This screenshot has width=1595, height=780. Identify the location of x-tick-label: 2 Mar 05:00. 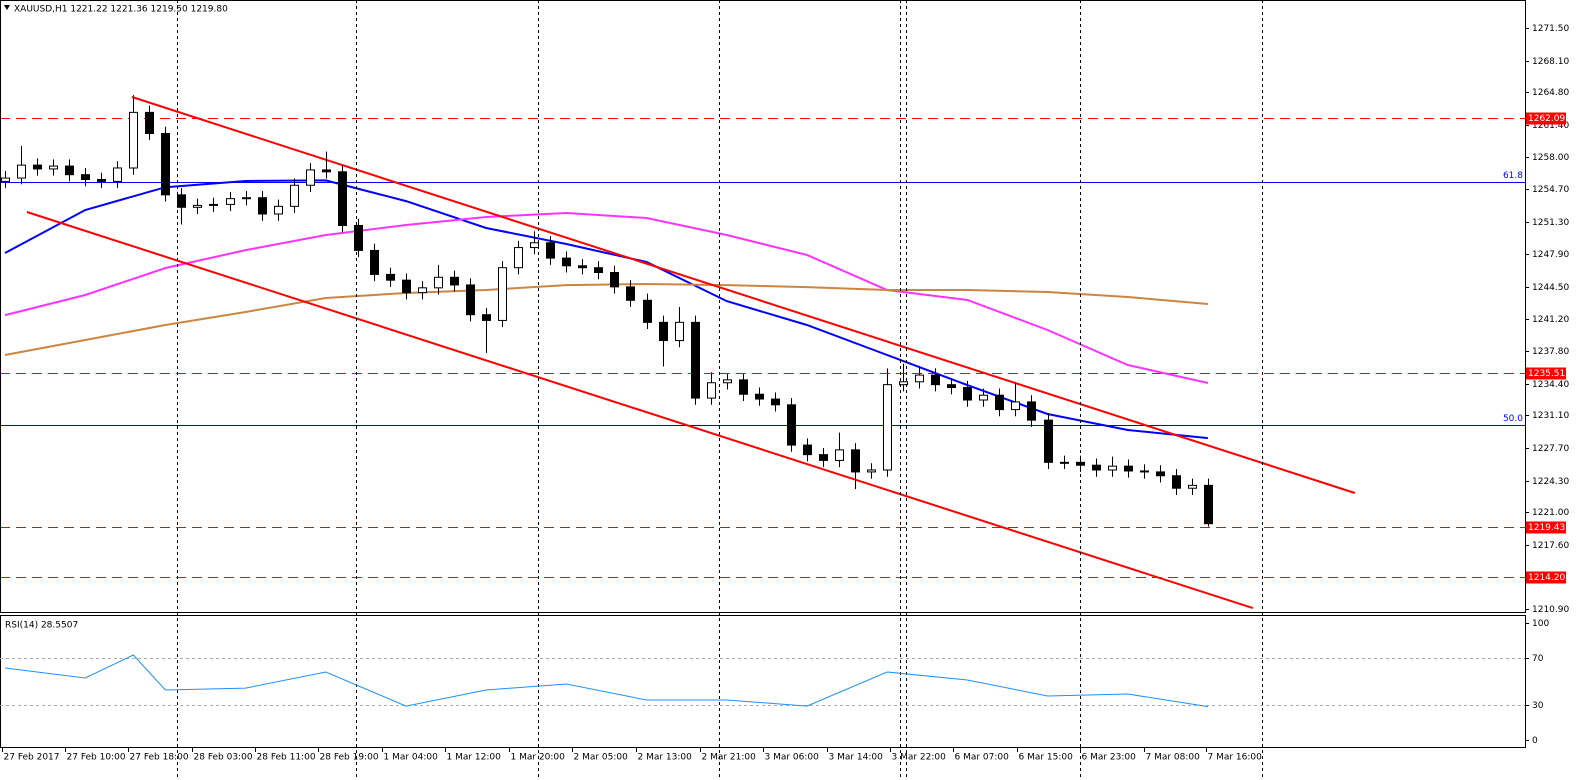
(601, 758).